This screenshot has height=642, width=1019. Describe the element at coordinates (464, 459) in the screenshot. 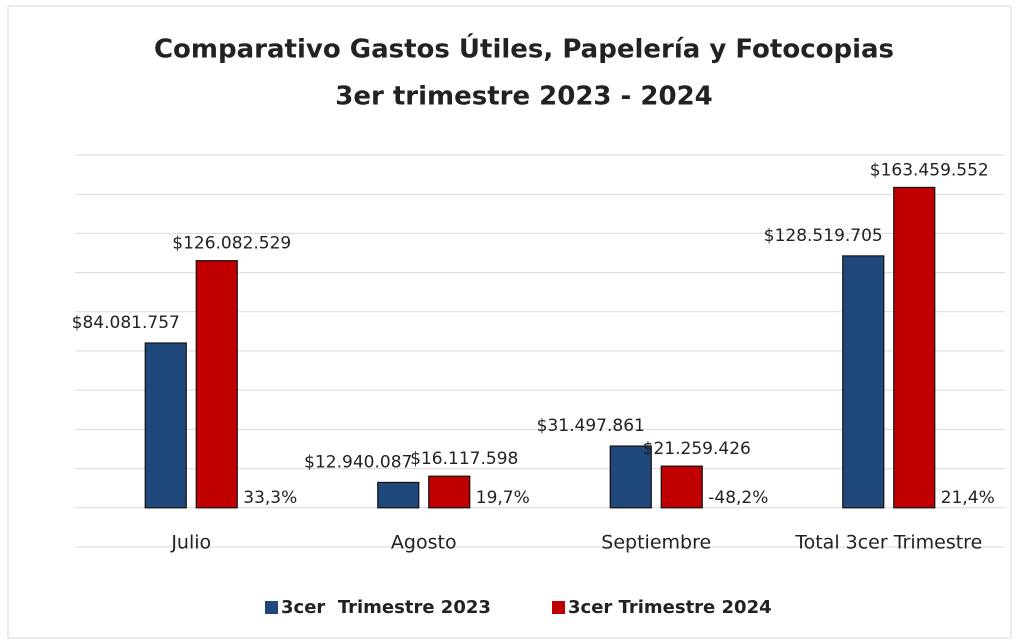

I see `data-label: $16.117.598` at that location.